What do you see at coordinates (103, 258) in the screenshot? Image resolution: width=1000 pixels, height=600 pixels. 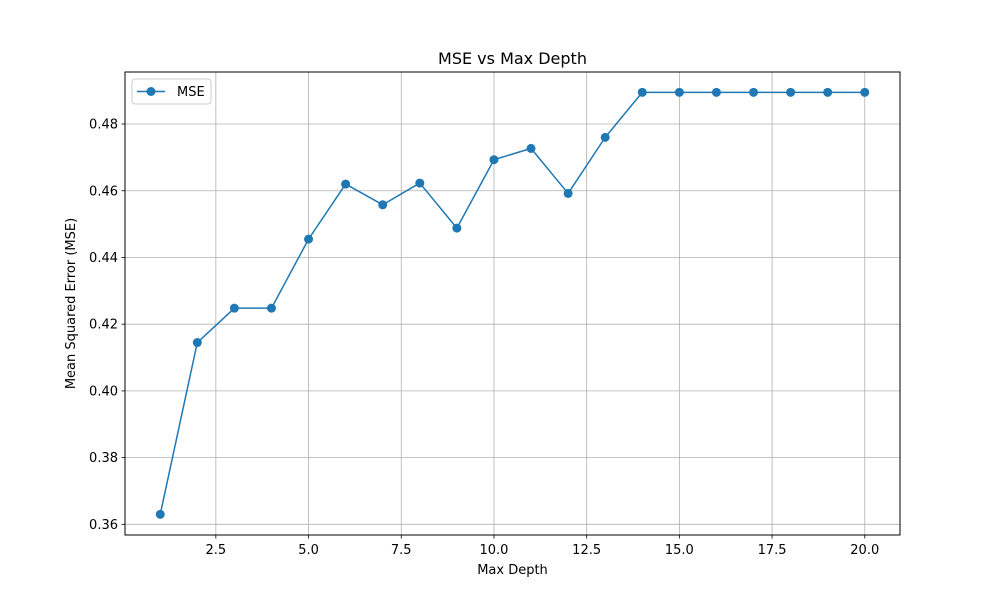 I see `y-tick-label: 0.44` at bounding box center [103, 258].